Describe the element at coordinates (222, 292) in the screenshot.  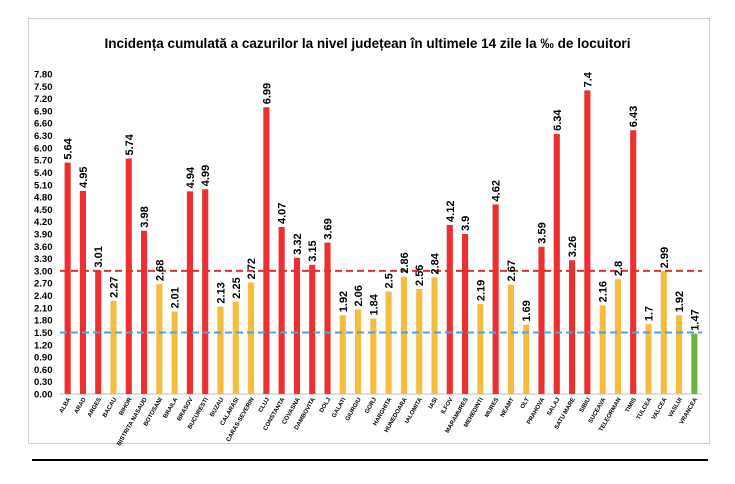
I see `data-label: 2.13` at that location.